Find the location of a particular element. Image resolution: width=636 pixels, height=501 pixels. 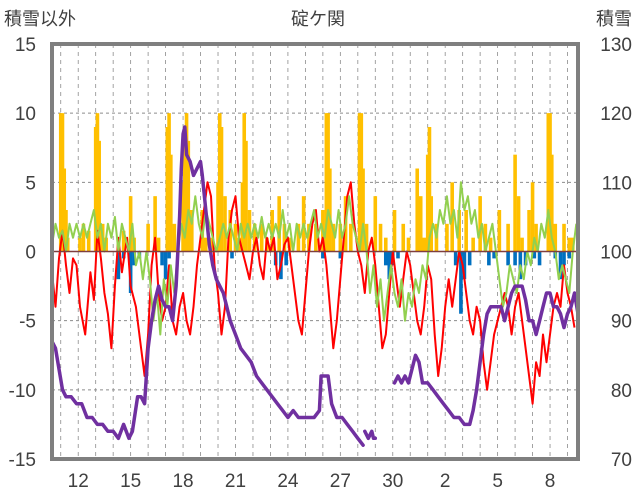

right-tick-label: 100 is located at coordinates (616, 253).